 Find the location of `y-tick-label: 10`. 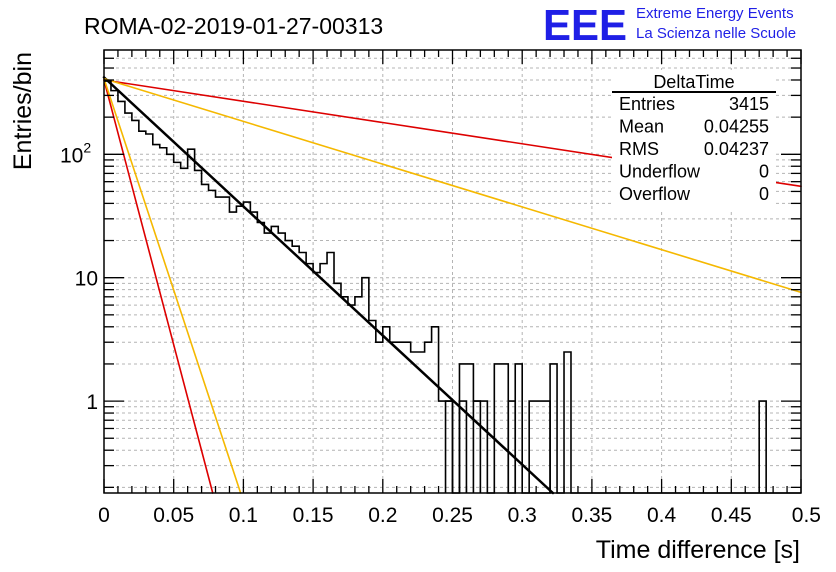

y-tick-label: 10 is located at coordinates (86, 279).